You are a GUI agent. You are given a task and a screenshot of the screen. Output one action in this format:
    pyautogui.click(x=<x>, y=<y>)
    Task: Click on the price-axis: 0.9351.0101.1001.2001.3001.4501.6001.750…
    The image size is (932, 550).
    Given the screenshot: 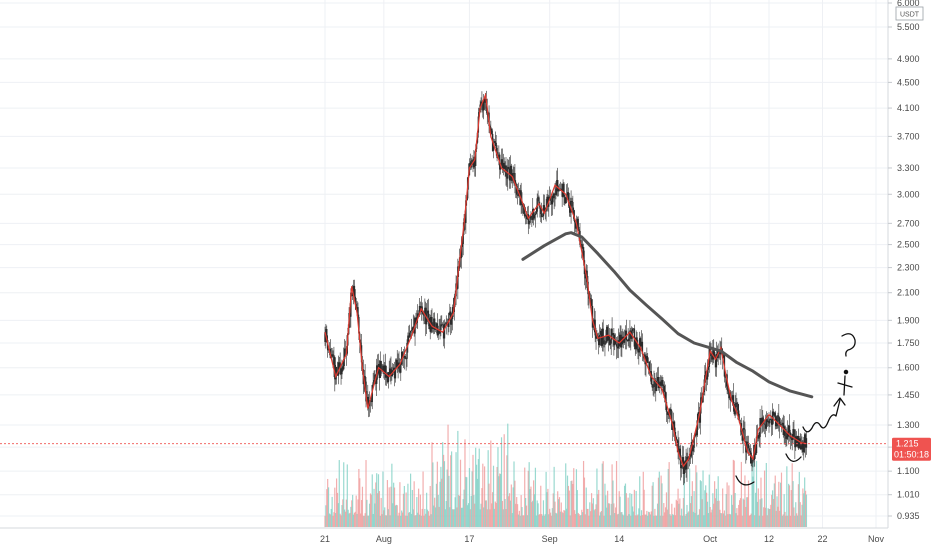 What is the action you would take?
    pyautogui.click(x=904, y=260)
    